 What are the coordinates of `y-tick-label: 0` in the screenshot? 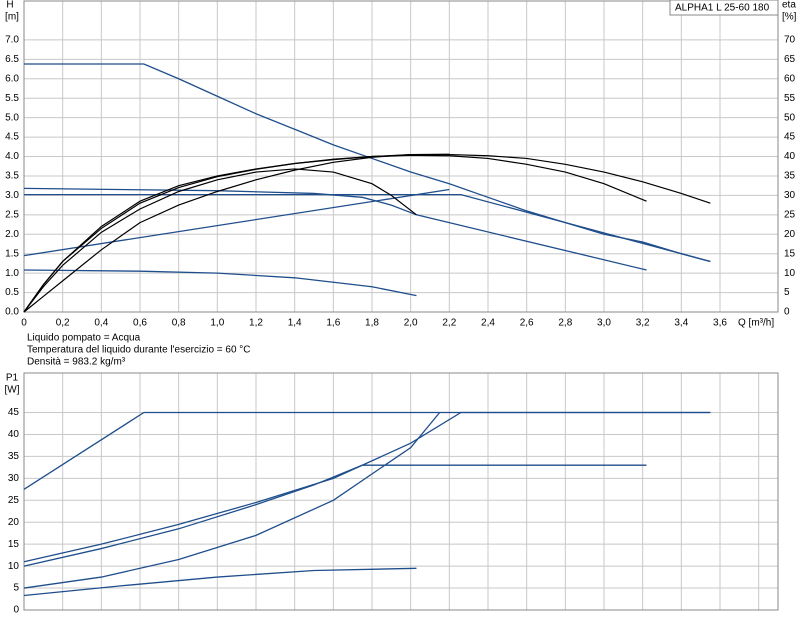 It's located at (16, 610).